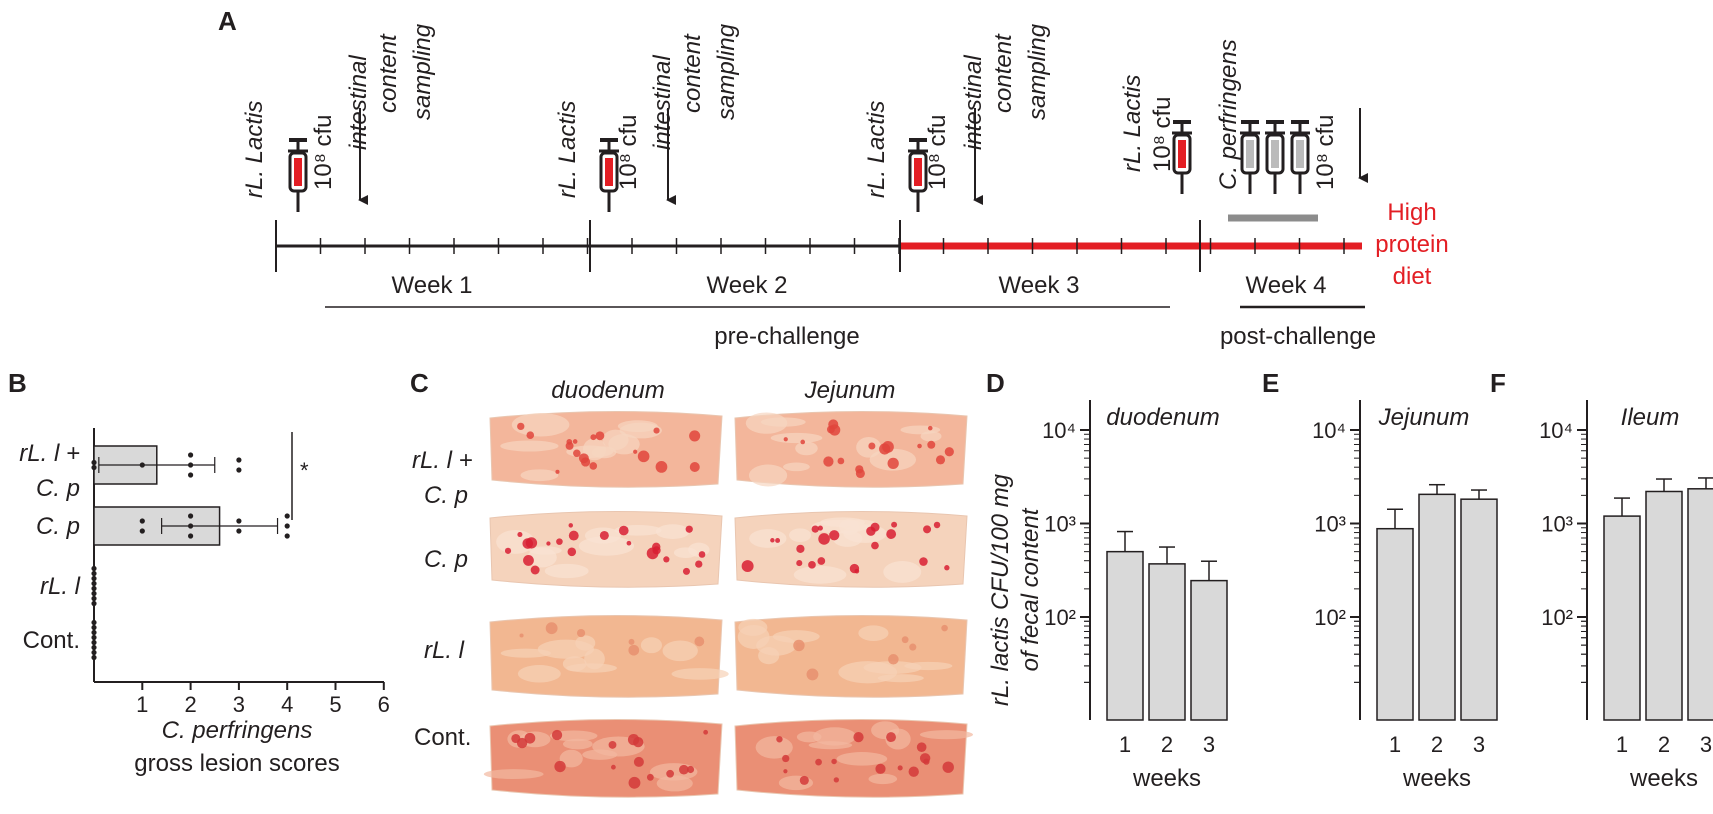 This screenshot has width=1713, height=814. Describe the element at coordinates (786, 336) in the screenshot. I see `pre-challenge-label: pre-challenge` at that location.